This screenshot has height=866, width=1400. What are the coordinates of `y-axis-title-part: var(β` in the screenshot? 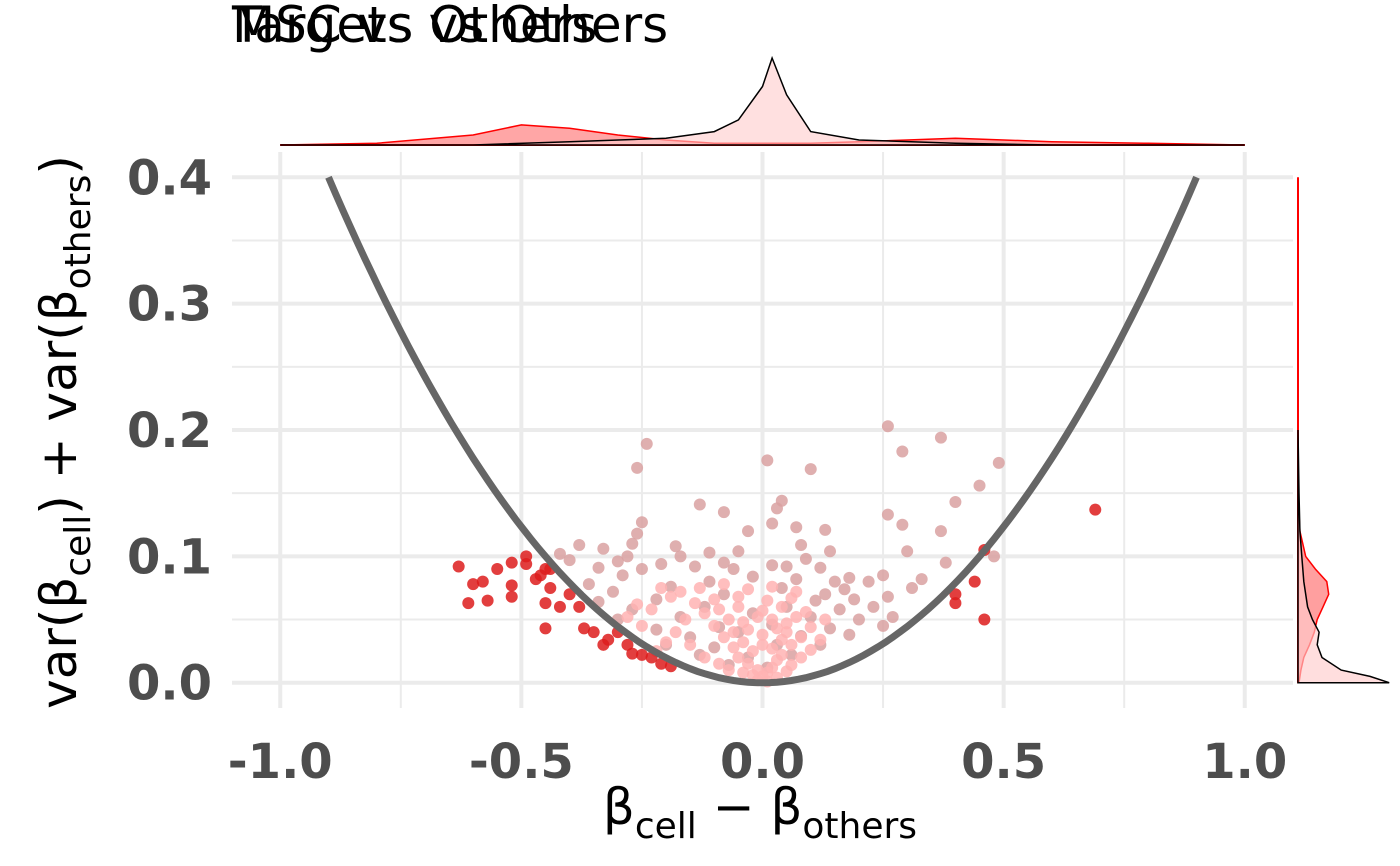 It's located at (59, 643).